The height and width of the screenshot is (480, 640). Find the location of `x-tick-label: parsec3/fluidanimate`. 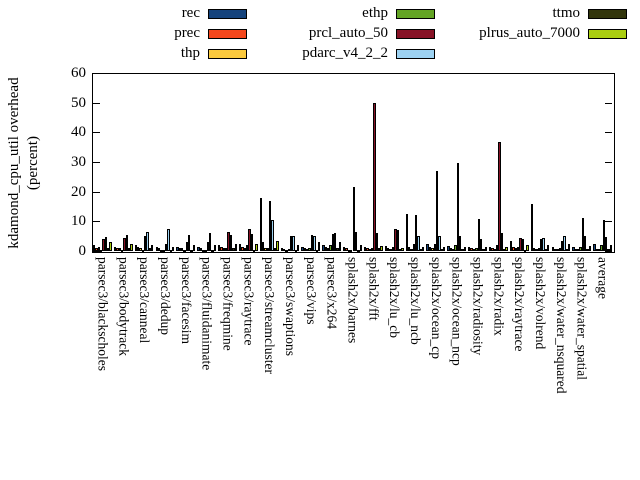

x-tick-label: parsec3/fluidanimate is located at coordinates (207, 314).